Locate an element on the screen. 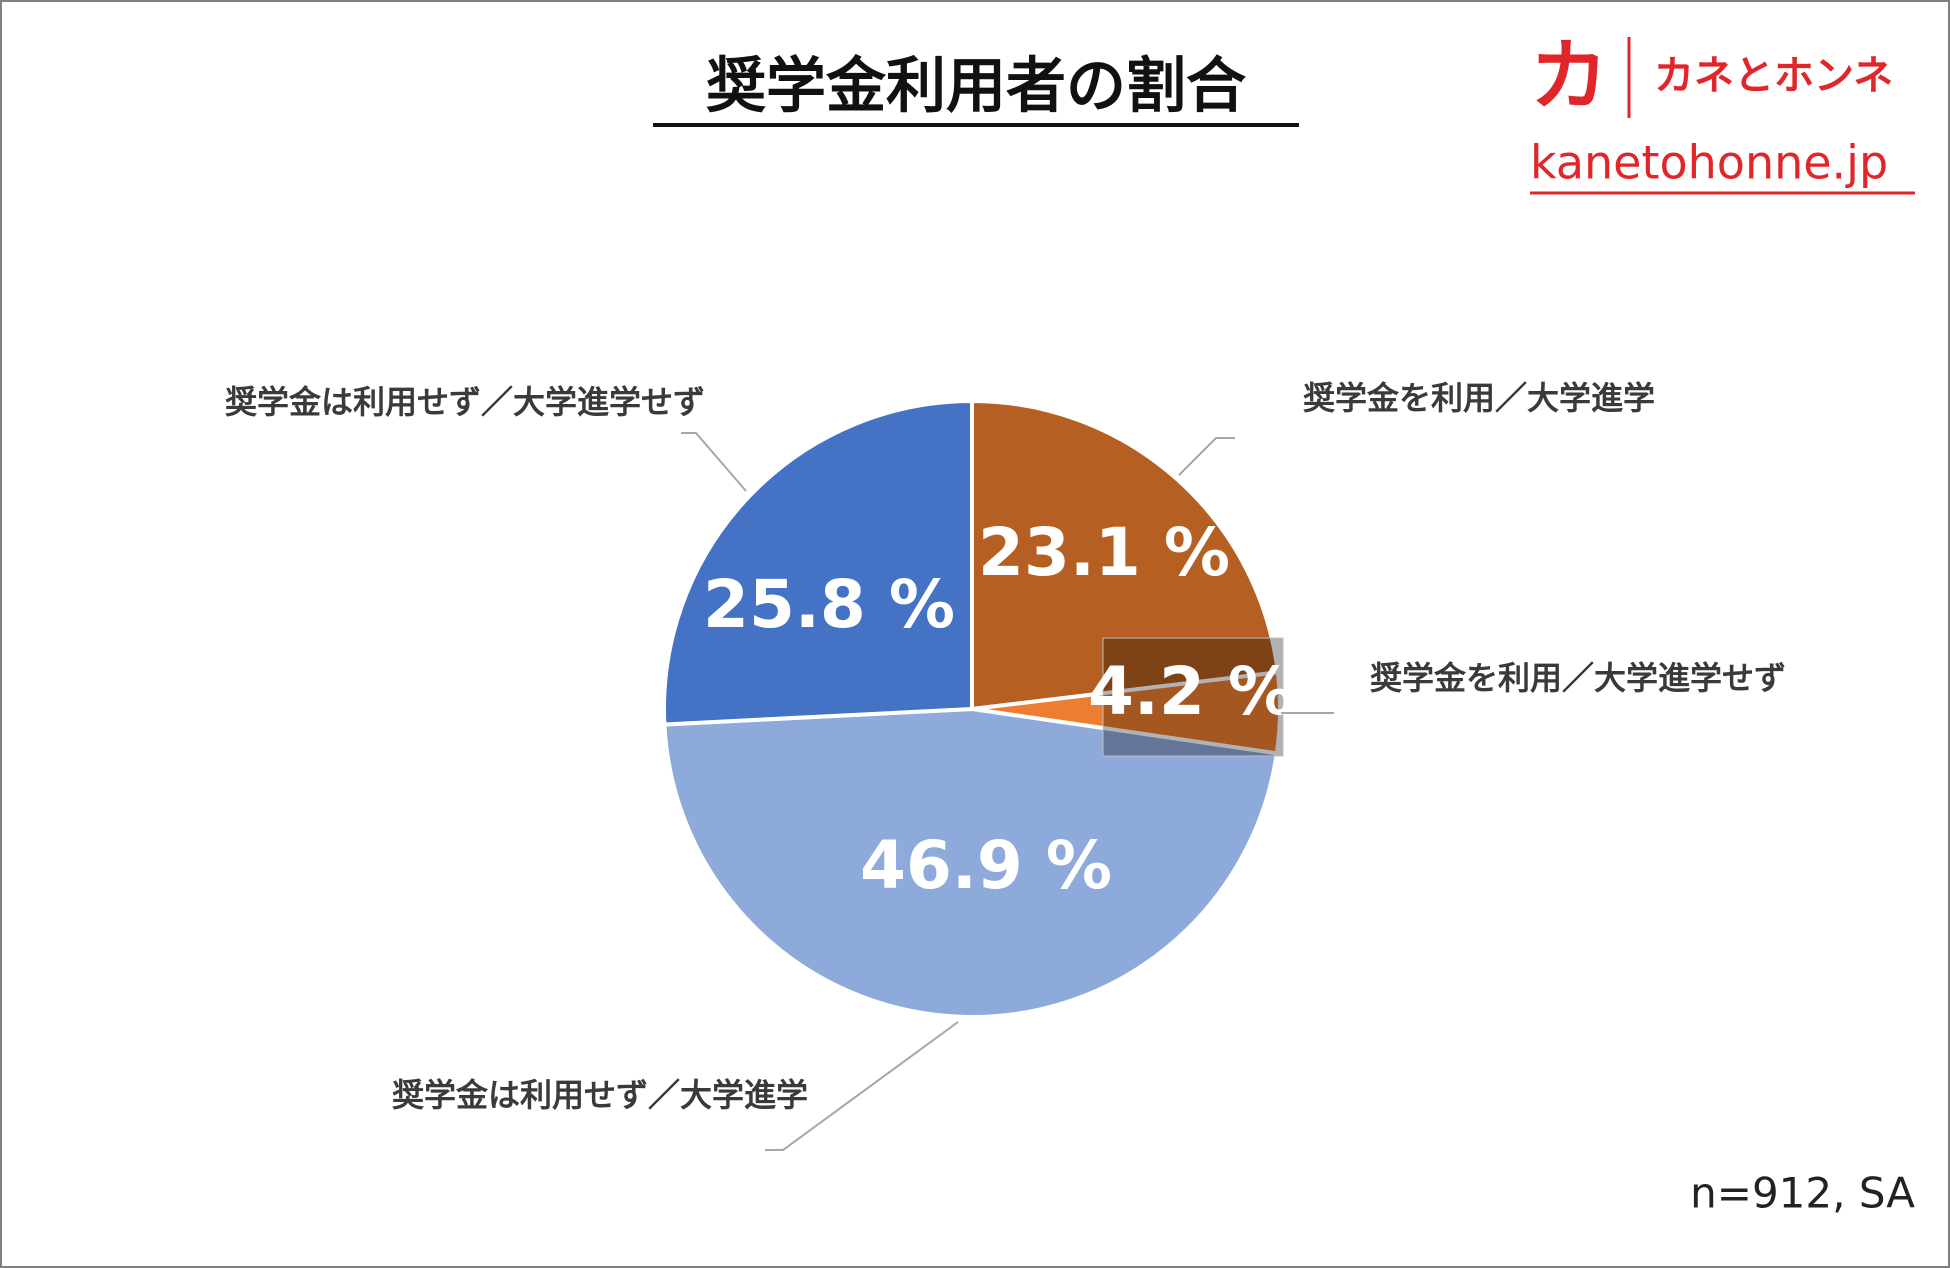  data-label: 25.8 % is located at coordinates (829, 604).